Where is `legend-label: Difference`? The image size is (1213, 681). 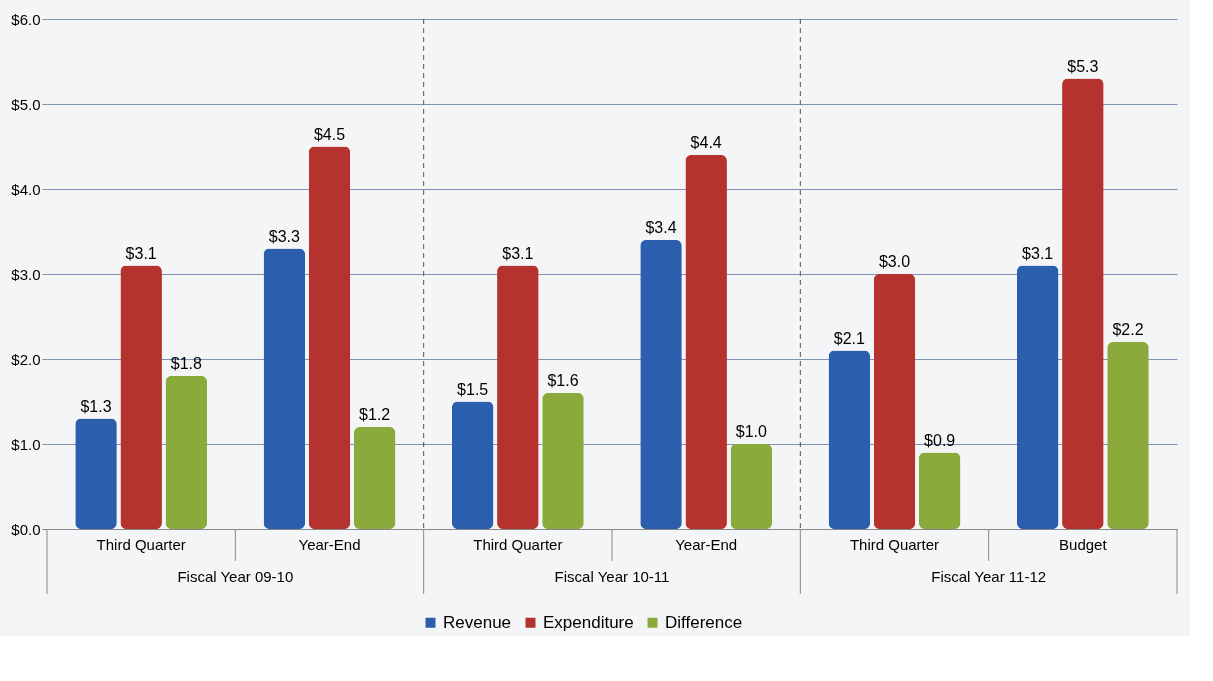
legend-label: Difference is located at coordinates (704, 622).